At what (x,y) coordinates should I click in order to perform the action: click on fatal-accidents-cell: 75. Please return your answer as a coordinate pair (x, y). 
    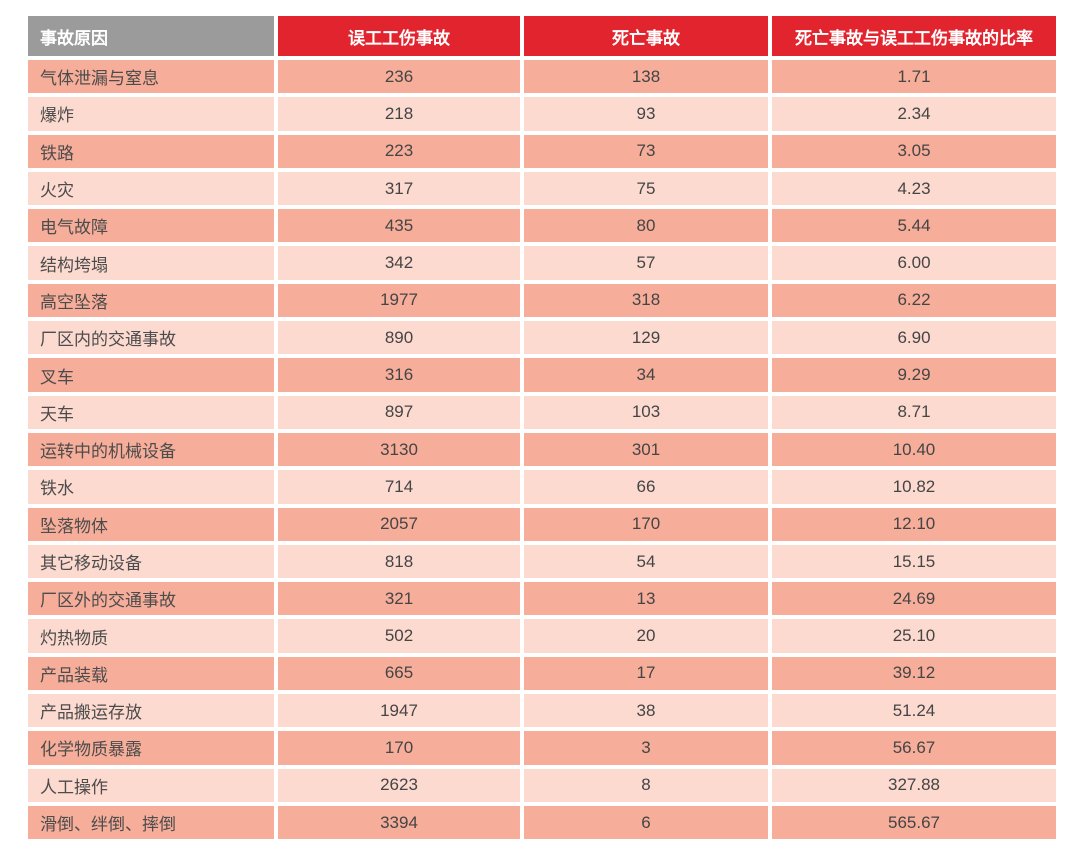
    Looking at the image, I should click on (646, 188).